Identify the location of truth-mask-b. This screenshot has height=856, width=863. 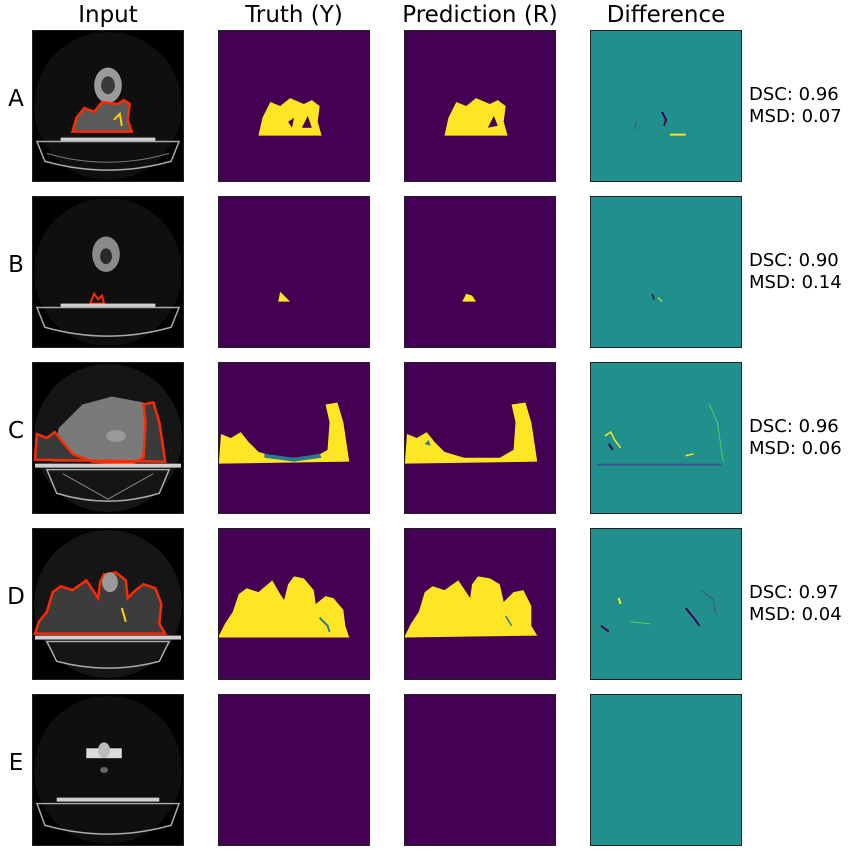
(294, 272).